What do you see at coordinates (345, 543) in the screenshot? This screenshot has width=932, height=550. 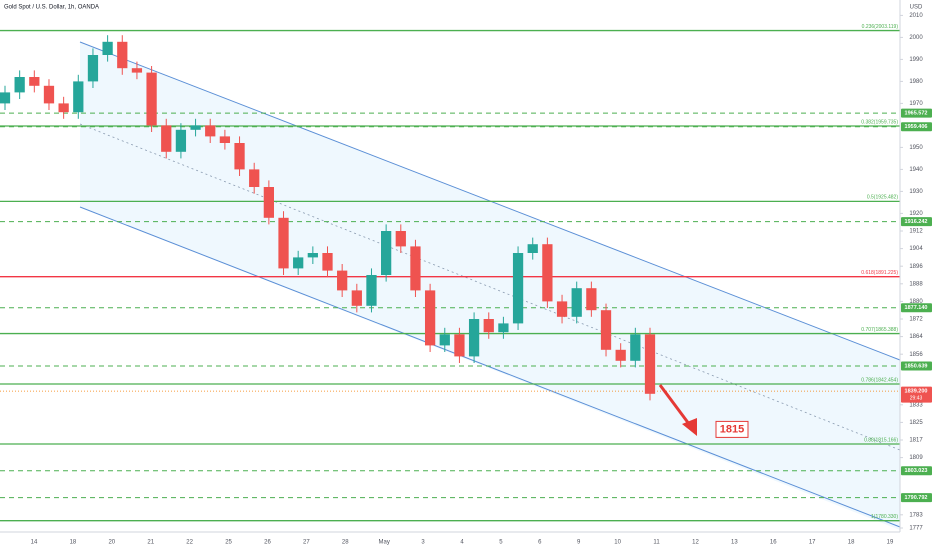 I see `x-tick-label: 28` at bounding box center [345, 543].